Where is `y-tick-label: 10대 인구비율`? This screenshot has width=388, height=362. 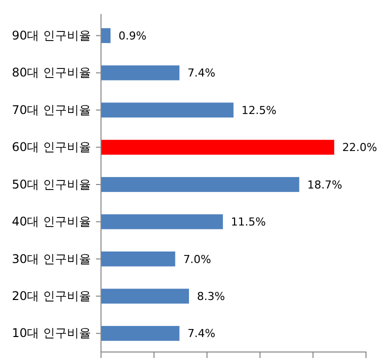 y-tick-label: 10대 인구비율 is located at coordinates (51, 333).